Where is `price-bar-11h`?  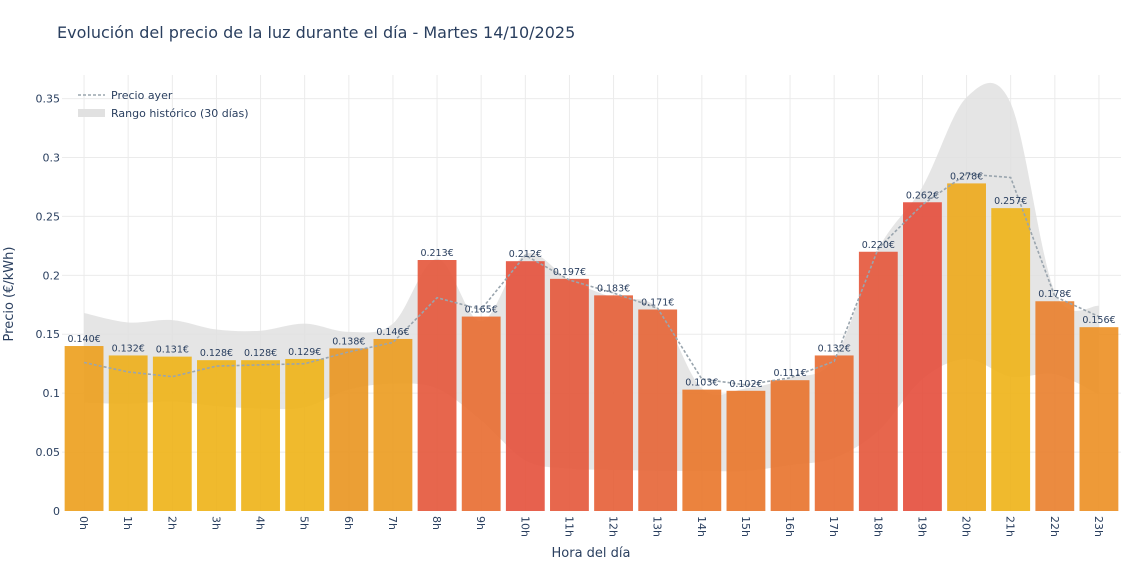 price-bar-11h is located at coordinates (569, 394).